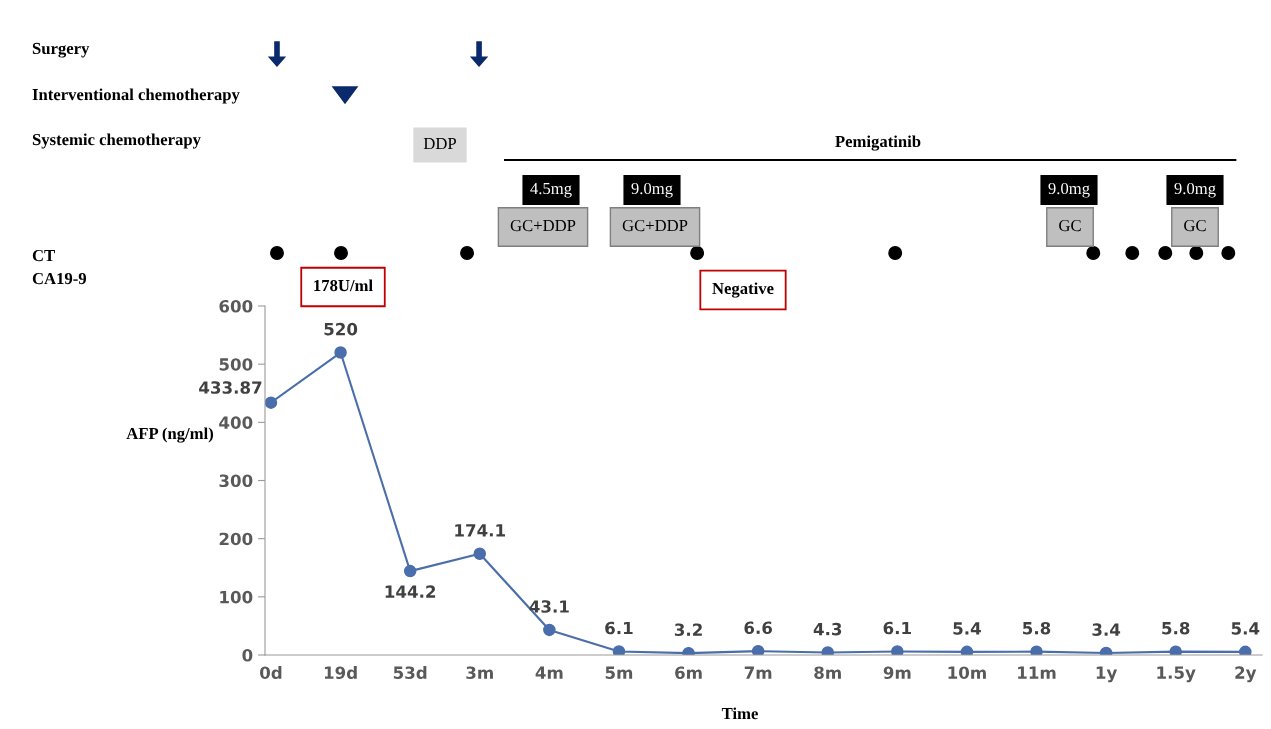 Image resolution: width=1271 pixels, height=729 pixels. What do you see at coordinates (1176, 674) in the screenshot?
I see `x-tick-label: 1.5y` at bounding box center [1176, 674].